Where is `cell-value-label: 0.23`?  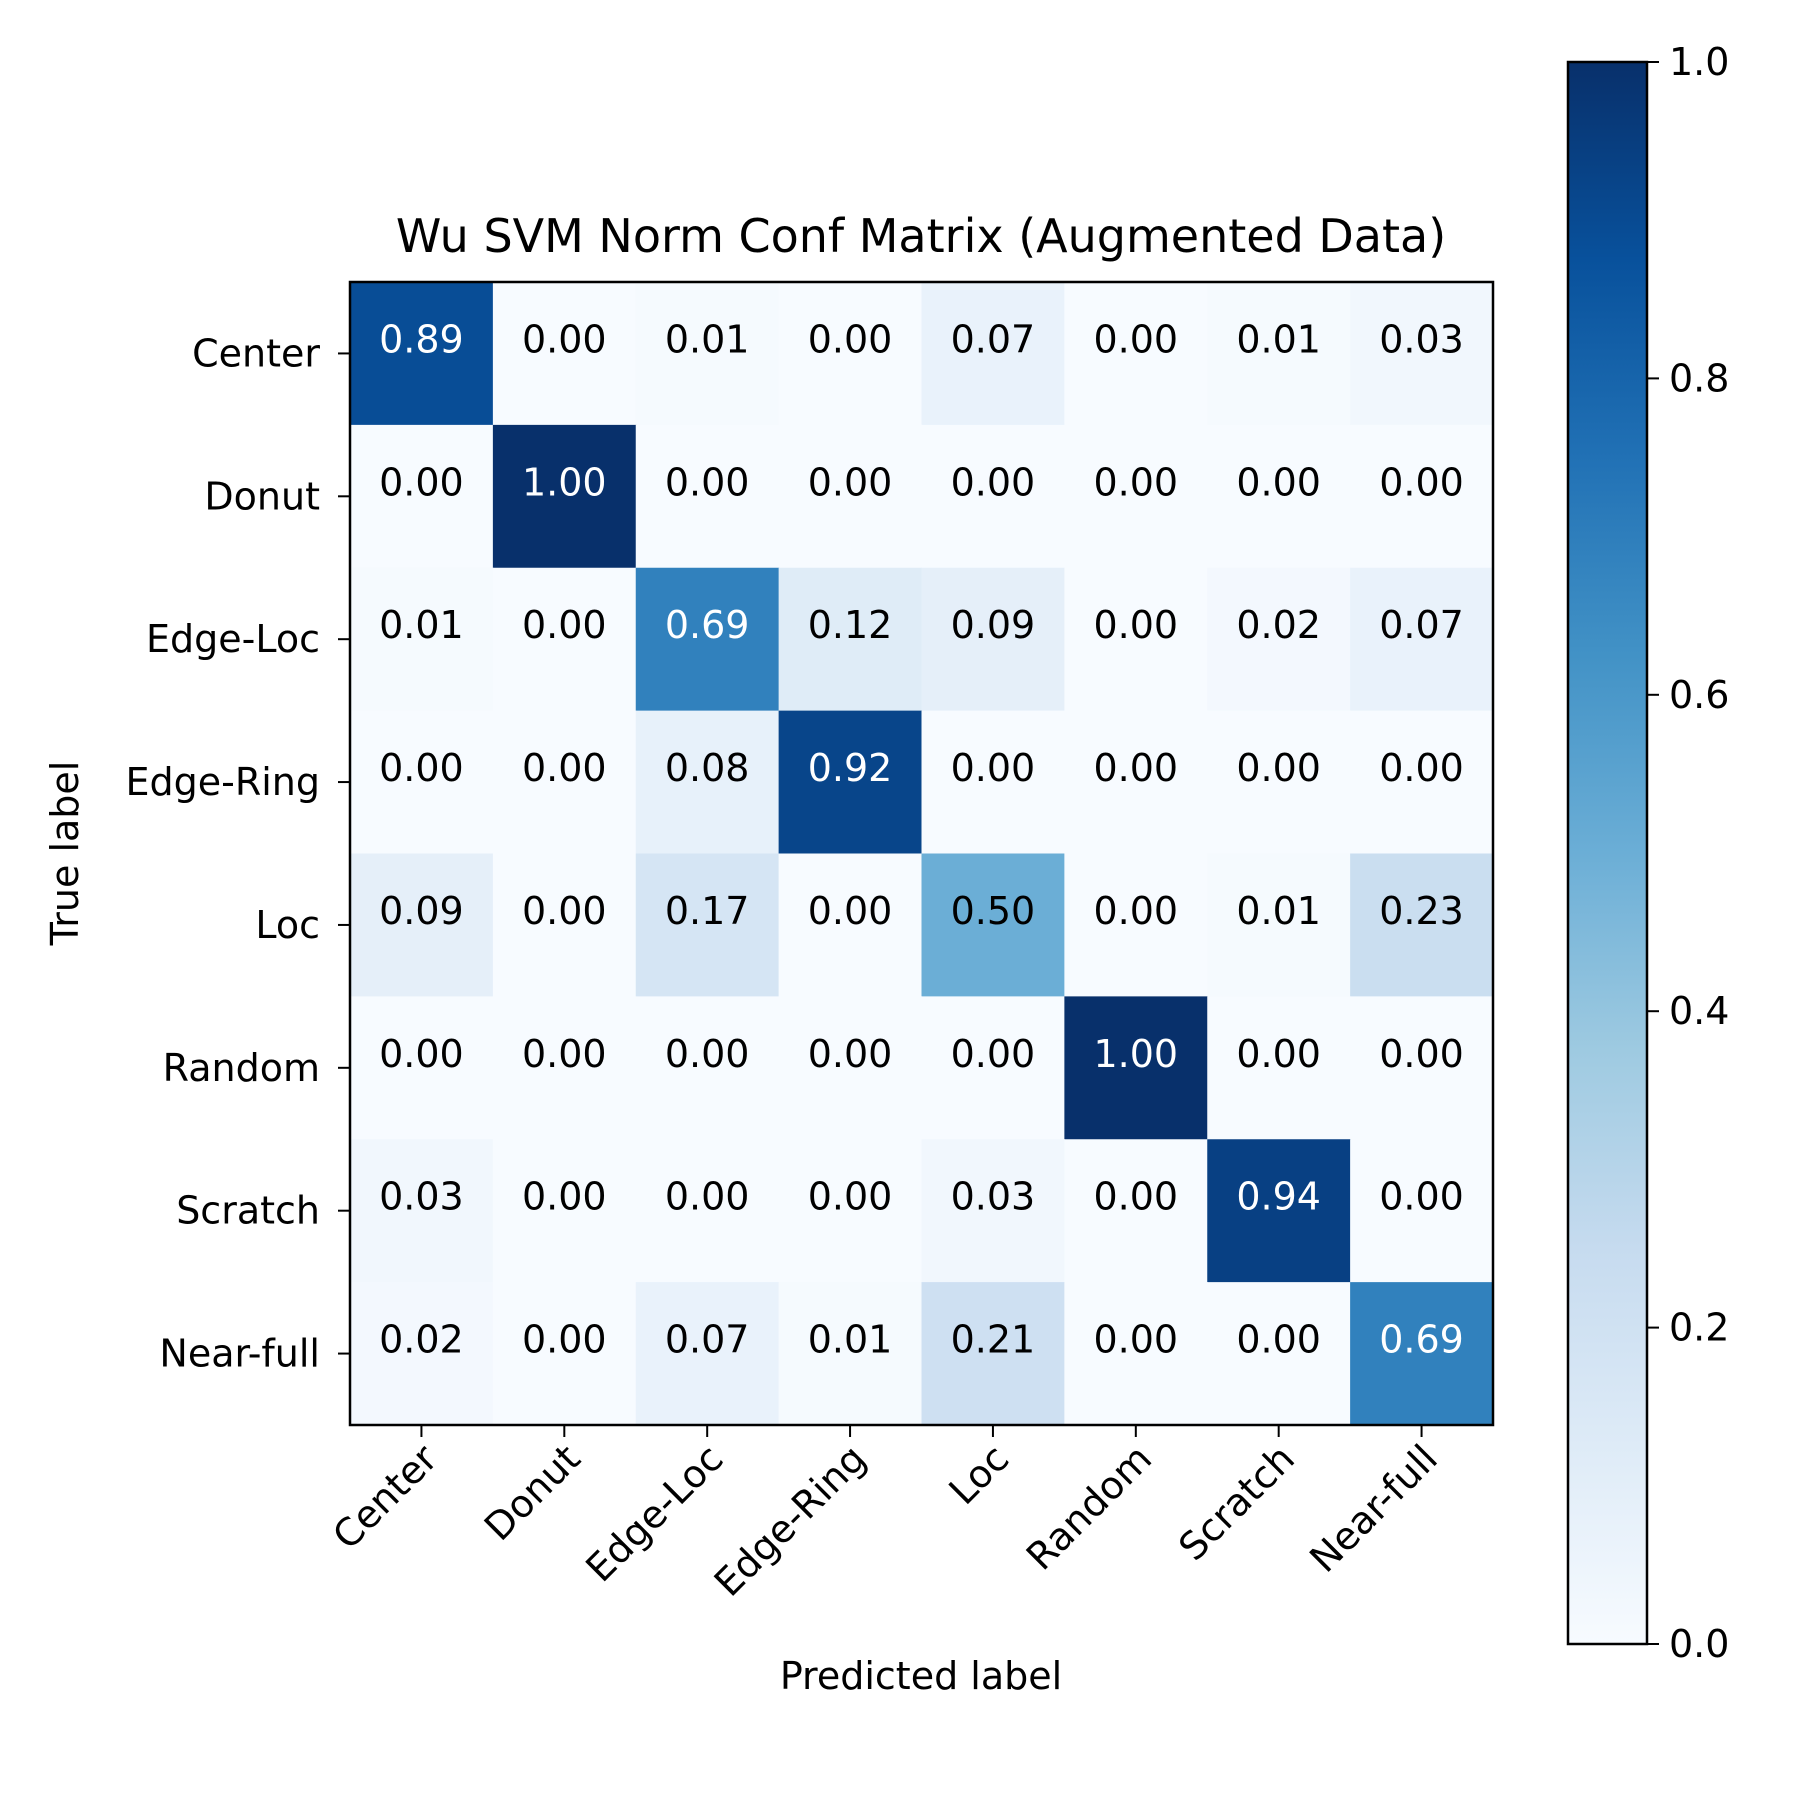 cell-value-label: 0.23 is located at coordinates (1421, 911).